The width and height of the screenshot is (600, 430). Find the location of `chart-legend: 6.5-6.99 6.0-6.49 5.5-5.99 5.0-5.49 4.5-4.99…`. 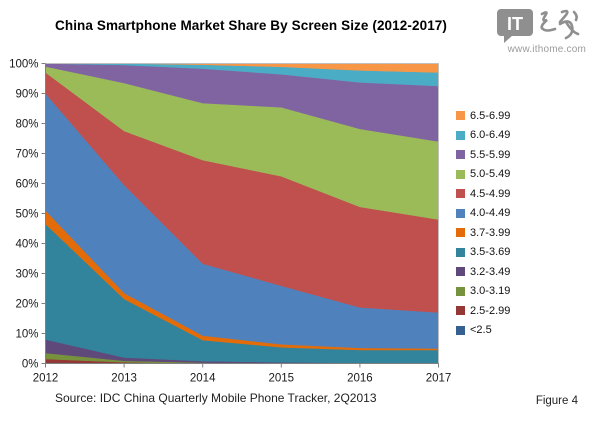

chart-legend: 6.5-6.99 6.0-6.49 5.5-5.99 5.0-5.49 4.5-4.99… is located at coordinates (483, 223).